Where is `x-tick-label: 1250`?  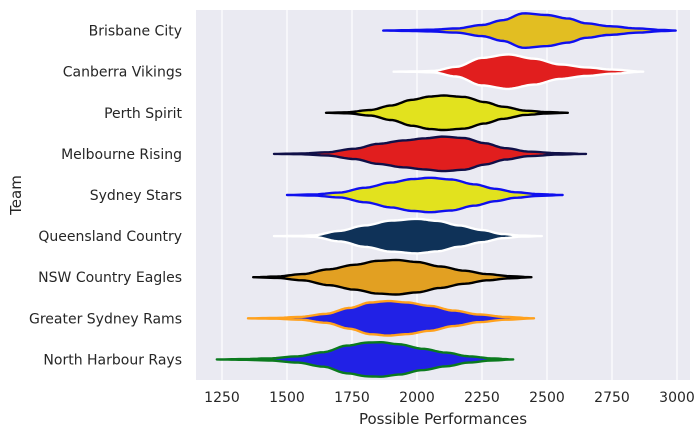 x-tick-label: 1250 is located at coordinates (222, 398).